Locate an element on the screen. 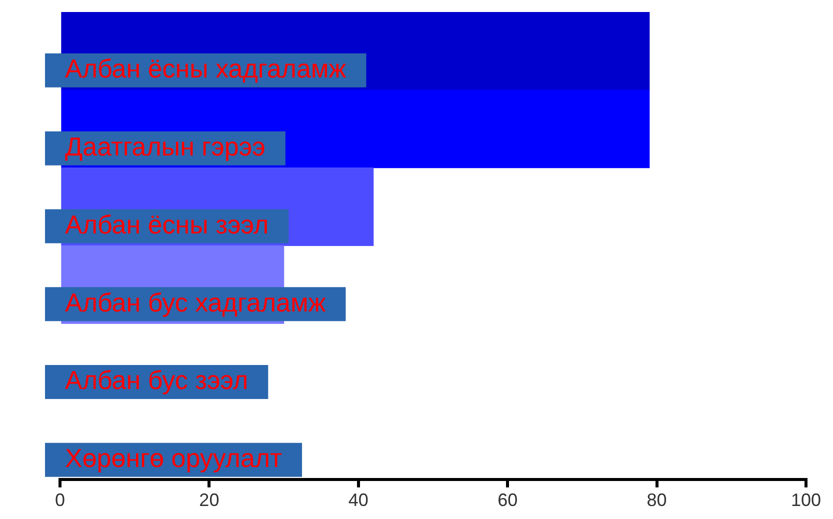 The width and height of the screenshot is (833, 519). x-tick-label: 0 is located at coordinates (60, 500).